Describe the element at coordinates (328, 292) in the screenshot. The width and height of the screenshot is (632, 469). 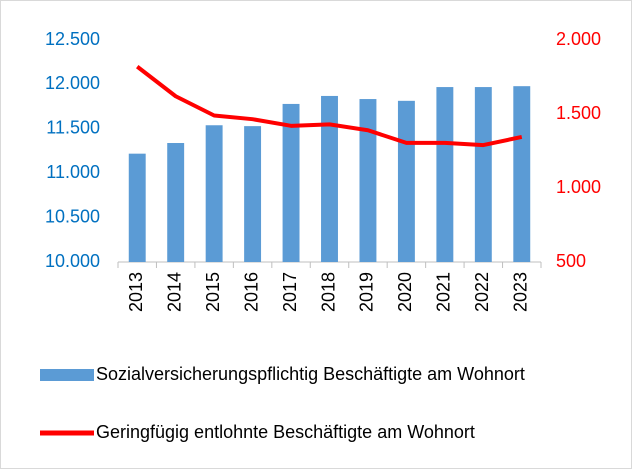
I see `x-tick-label: 2018` at that location.